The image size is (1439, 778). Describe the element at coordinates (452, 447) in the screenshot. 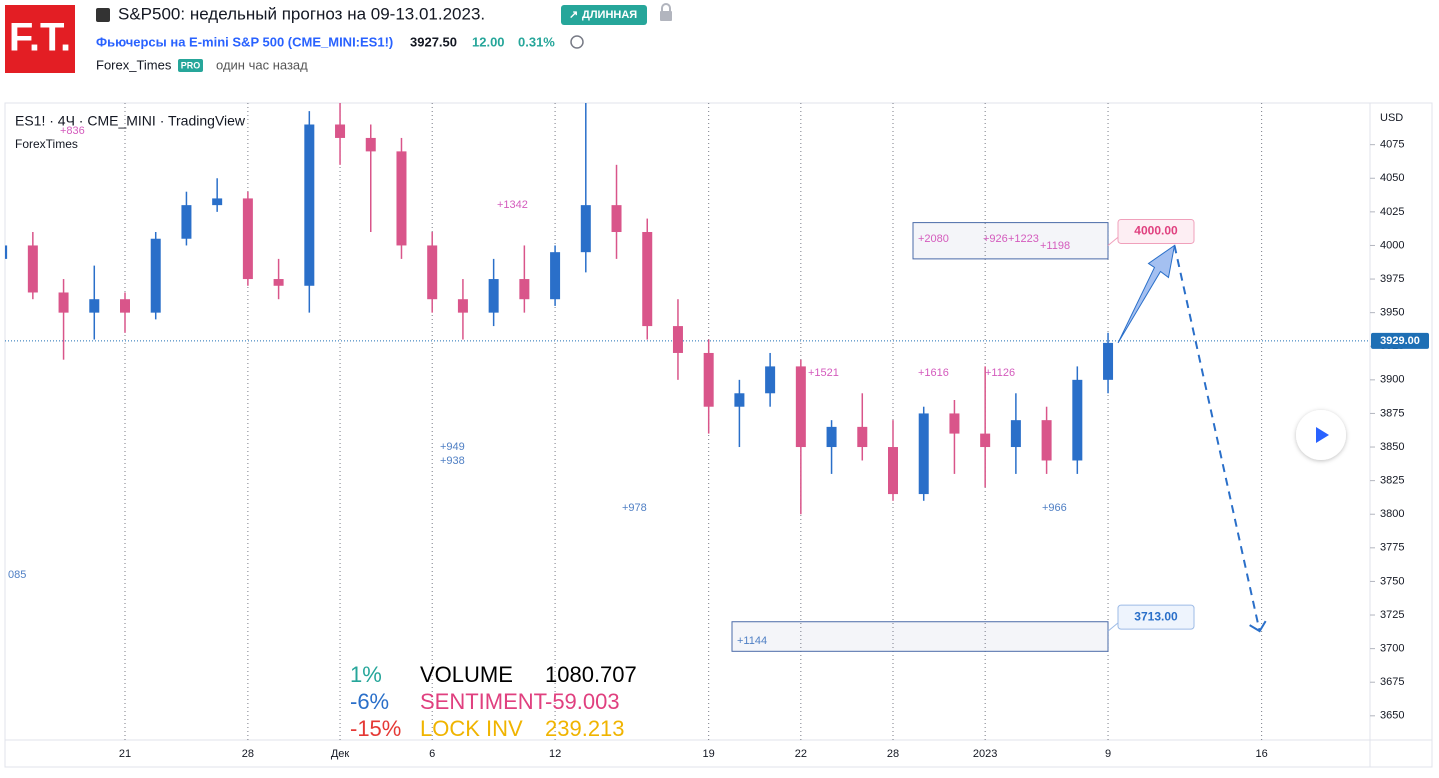

I see `annotation: +949` at that location.